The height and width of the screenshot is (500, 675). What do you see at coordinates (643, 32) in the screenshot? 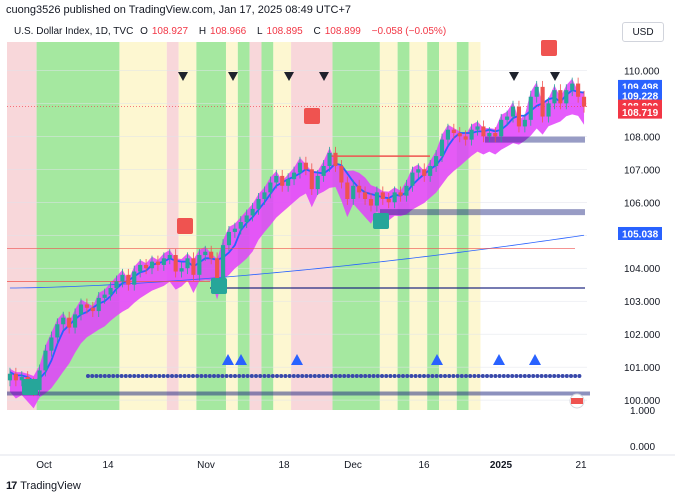
I see `currency-selector: USD` at bounding box center [643, 32].